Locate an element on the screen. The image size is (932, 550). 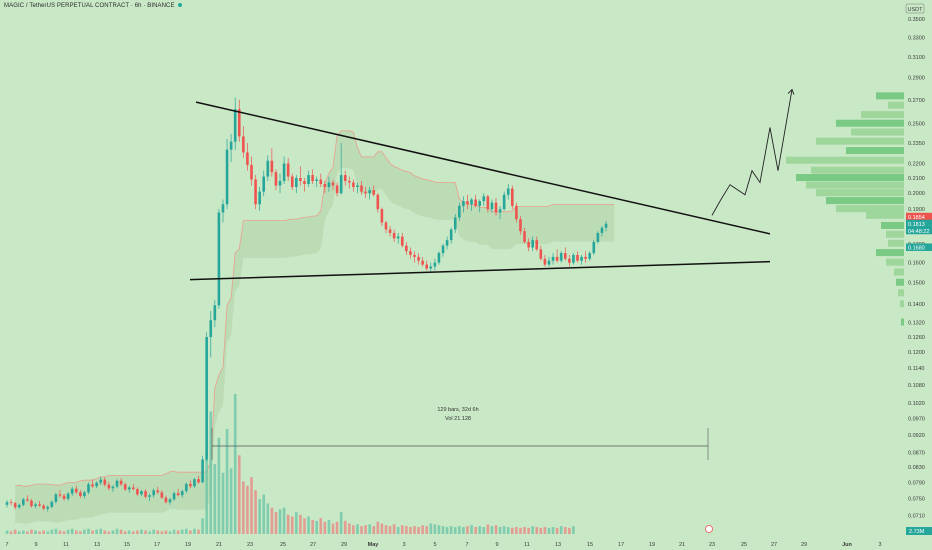
price-tick: 0.3300 is located at coordinates (916, 38).